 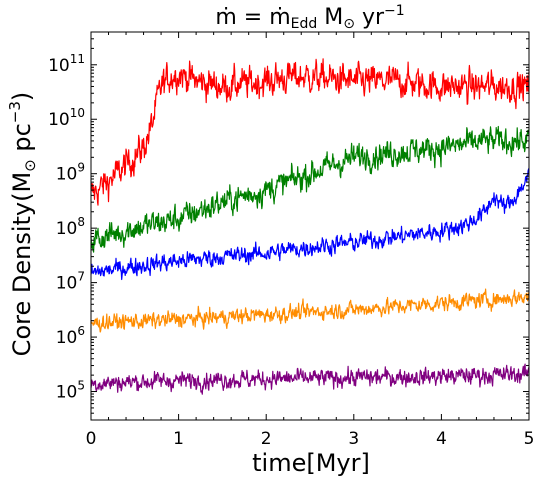 I want to click on x-tick-label: 1, so click(x=178, y=439).